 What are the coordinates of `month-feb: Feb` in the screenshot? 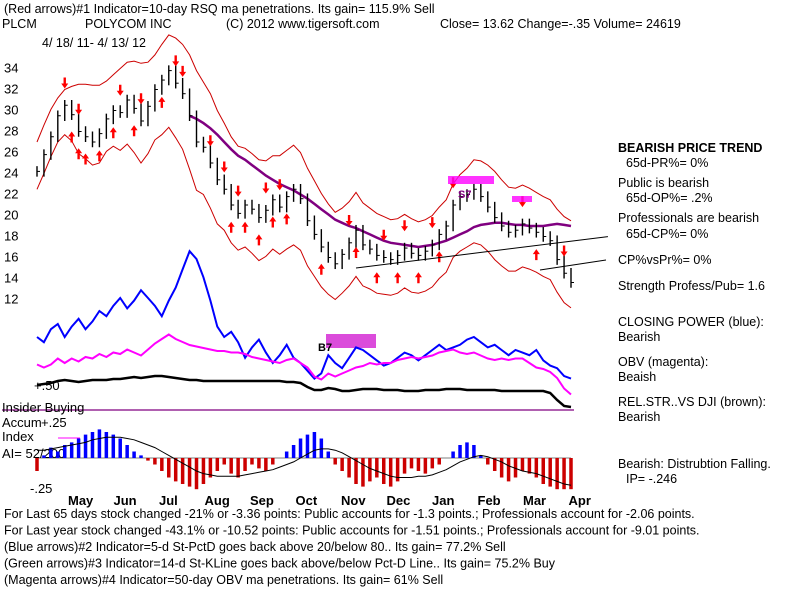 It's located at (489, 500).